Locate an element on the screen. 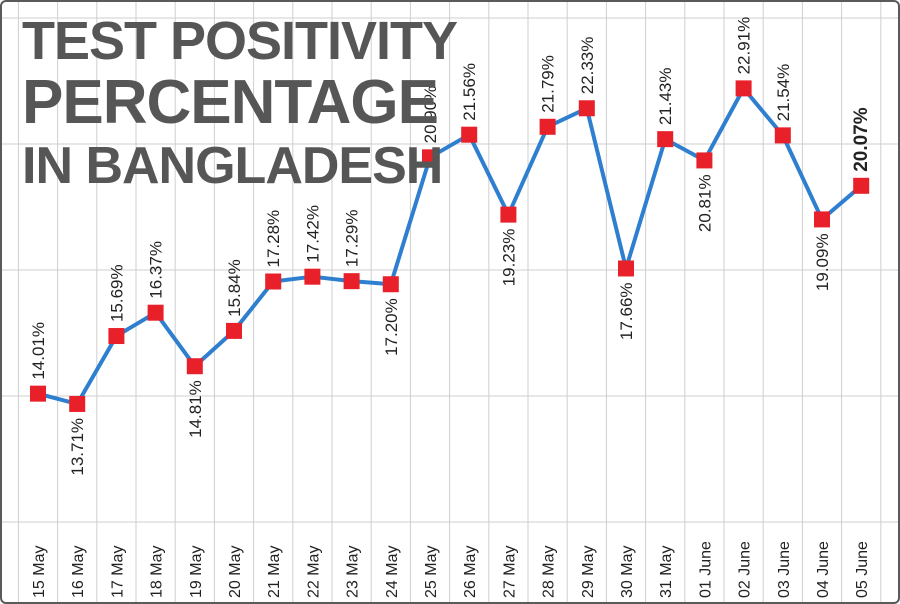  data-label: 17.20% is located at coordinates (391, 327).